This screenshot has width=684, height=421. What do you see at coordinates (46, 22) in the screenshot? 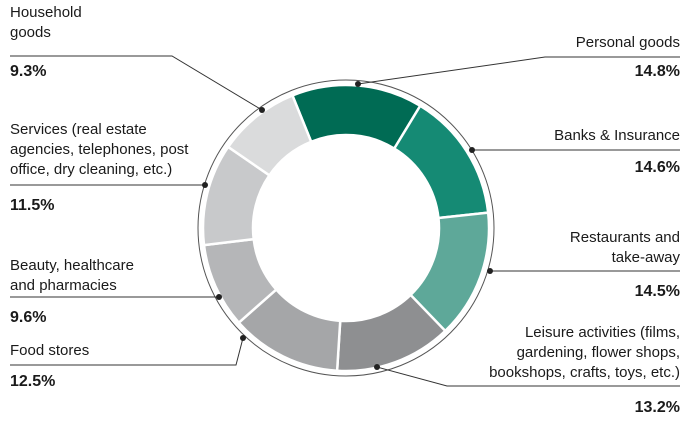
I see `category-label: Household goods` at bounding box center [46, 22].